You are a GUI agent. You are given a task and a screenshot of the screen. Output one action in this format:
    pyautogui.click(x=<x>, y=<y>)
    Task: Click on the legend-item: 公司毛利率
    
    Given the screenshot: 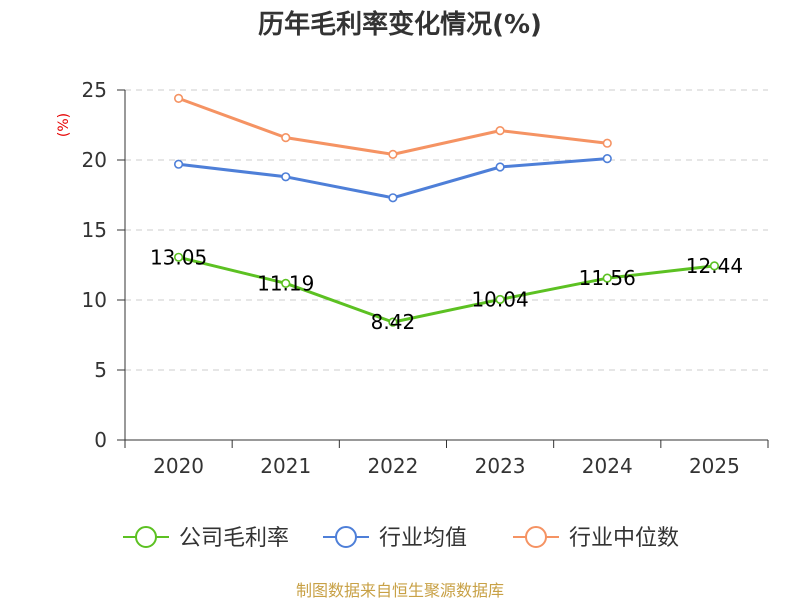 What is the action you would take?
    pyautogui.click(x=206, y=538)
    